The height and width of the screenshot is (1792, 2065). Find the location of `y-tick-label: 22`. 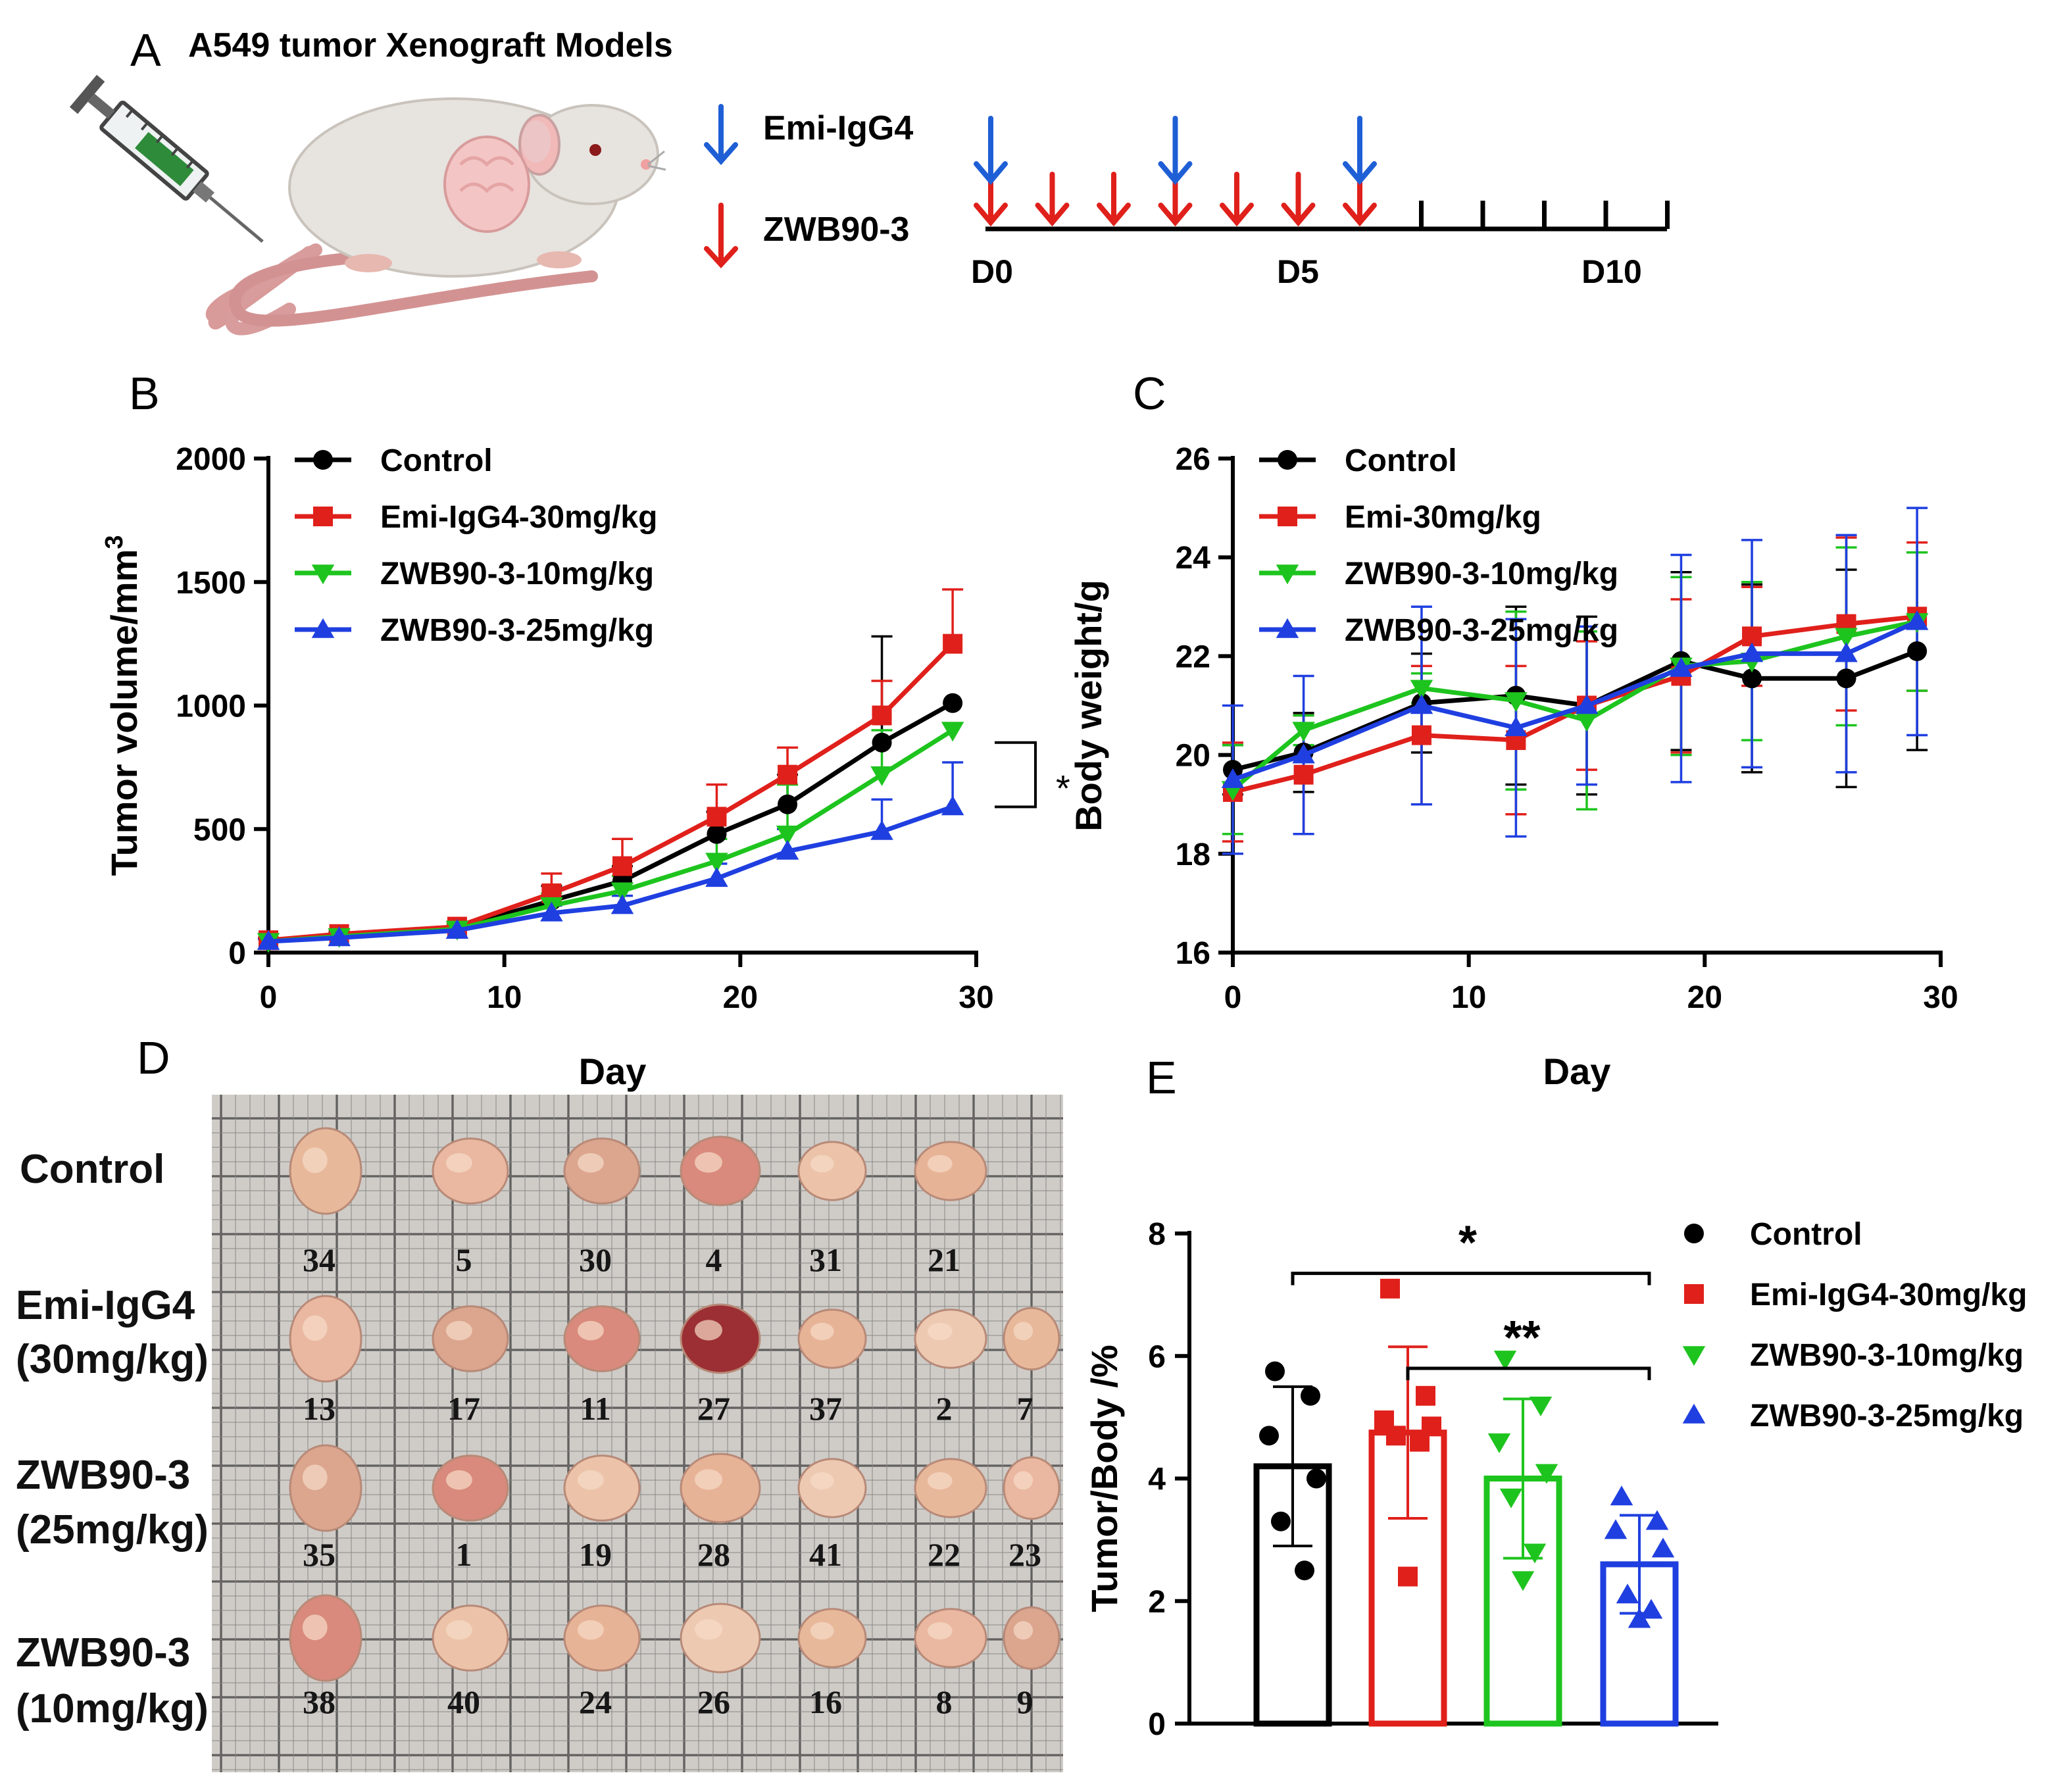

y-tick-label: 22 is located at coordinates (1193, 657).